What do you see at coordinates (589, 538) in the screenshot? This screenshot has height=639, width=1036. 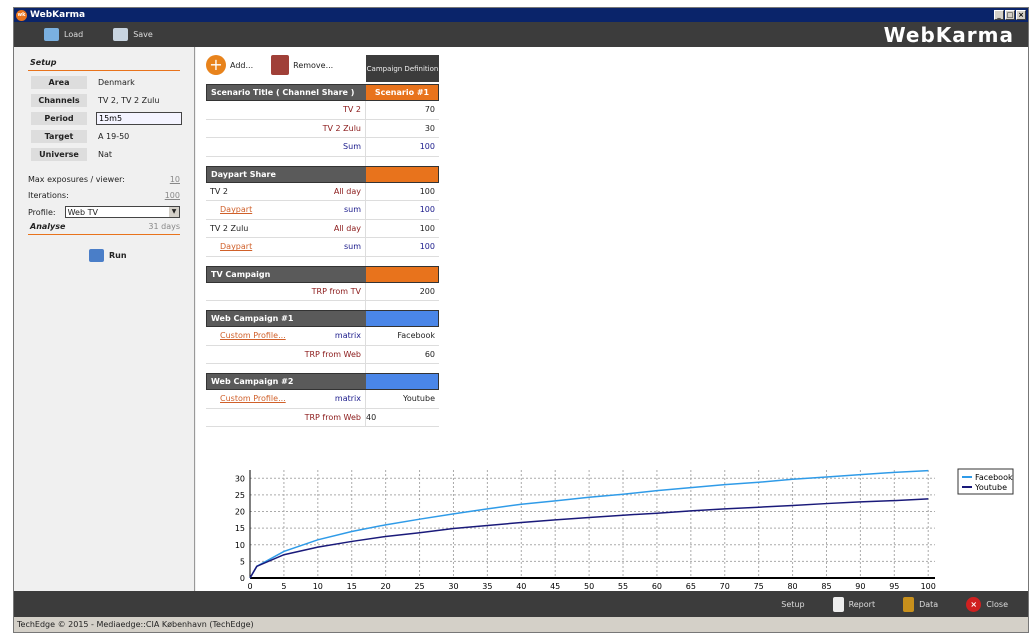 I see `series-line-youtube` at bounding box center [589, 538].